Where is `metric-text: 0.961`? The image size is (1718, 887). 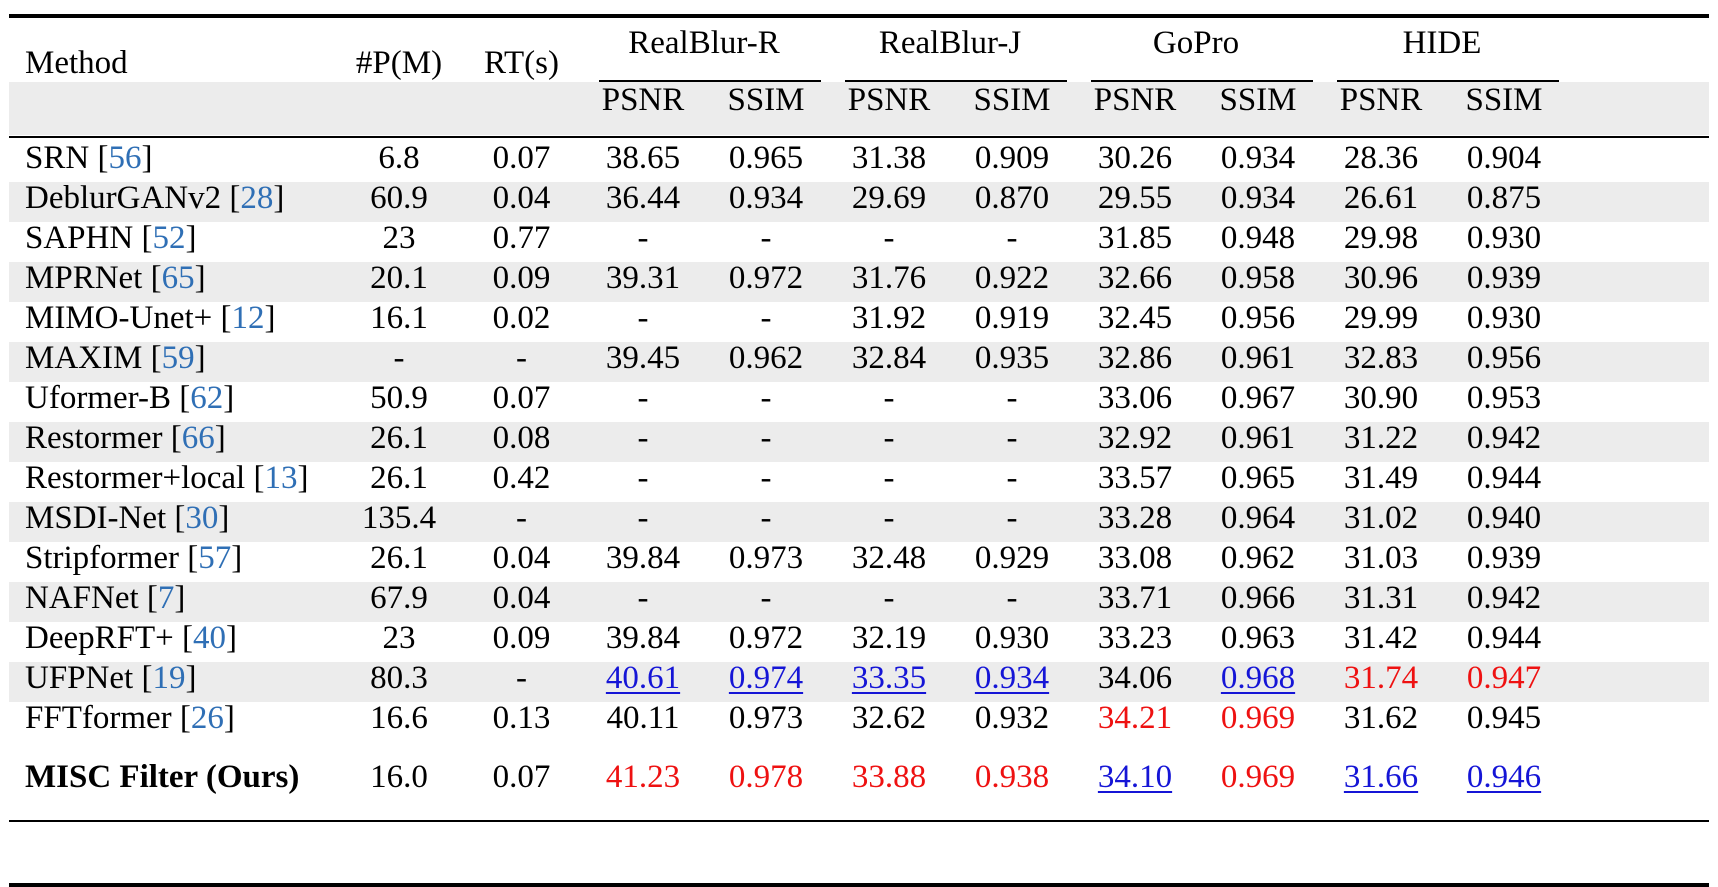
metric-text: 0.961 is located at coordinates (1258, 438).